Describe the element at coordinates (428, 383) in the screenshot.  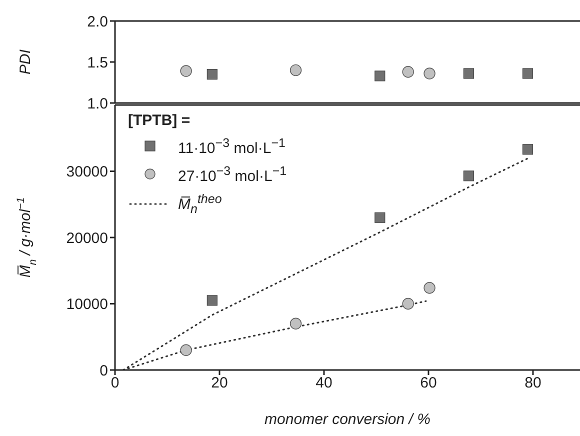
I see `x-tick-label: 60` at that location.